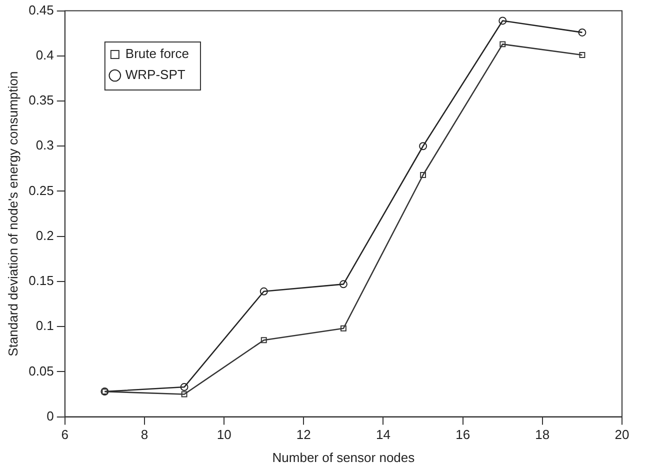  Describe the element at coordinates (41, 10) in the screenshot. I see `y-tick-label: 0.45` at that location.